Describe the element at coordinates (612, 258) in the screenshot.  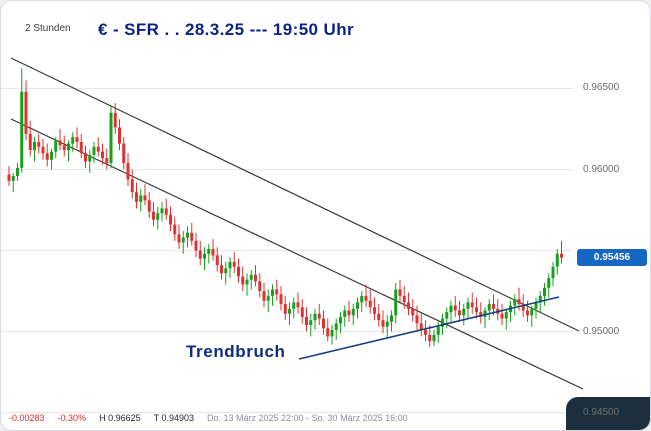
I see `last-price-badge: 0.95456` at that location.